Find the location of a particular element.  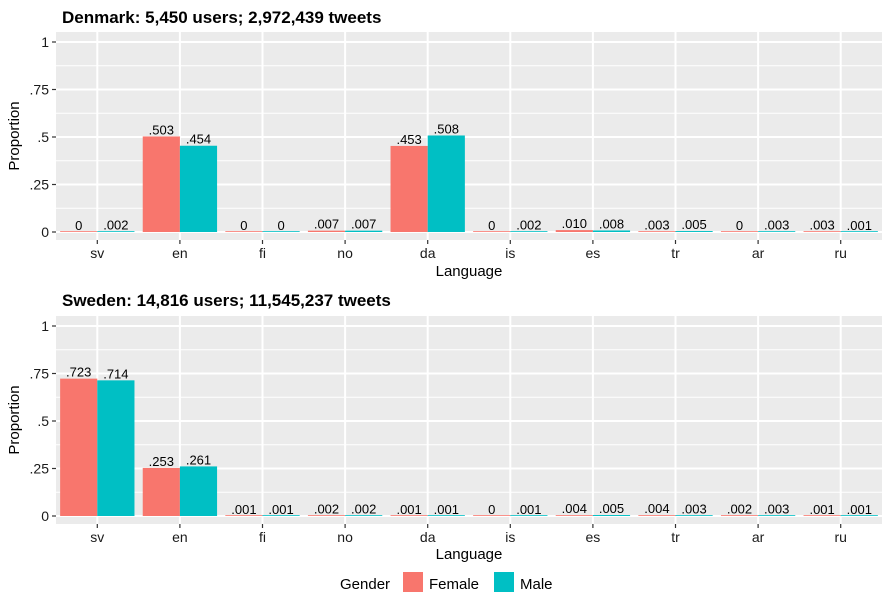

legend-label-female: Female is located at coordinates (454, 584).